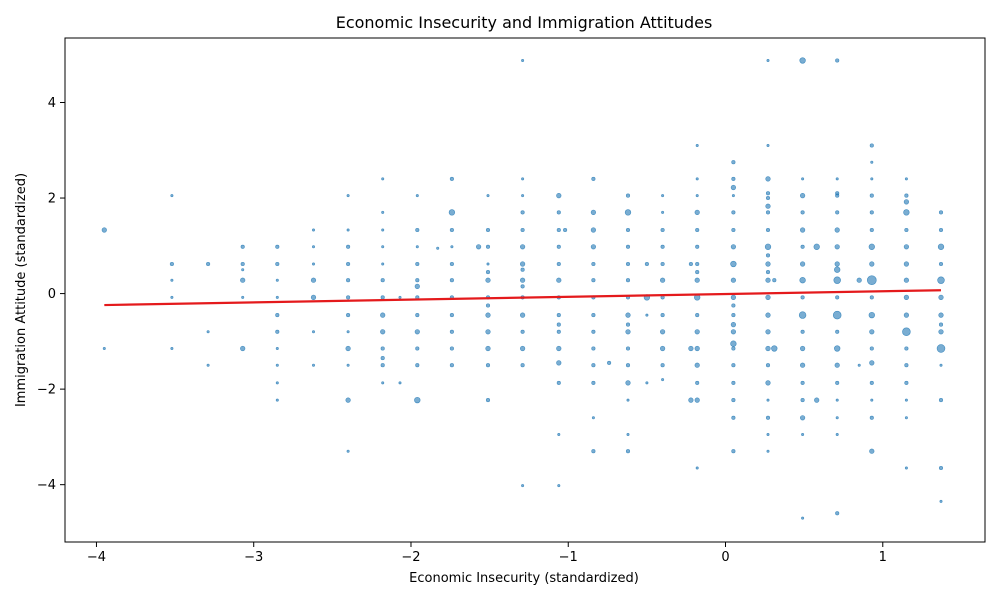 The height and width of the screenshot is (600, 1000). Describe the element at coordinates (524, 578) in the screenshot. I see `x-axis-label: Economic Insecurity (standardized)` at that location.